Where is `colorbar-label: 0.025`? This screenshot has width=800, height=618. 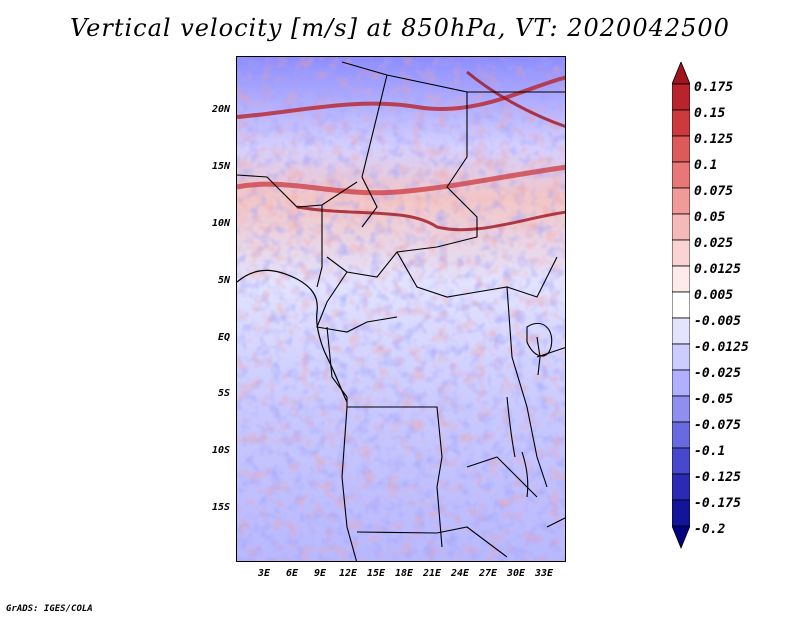 colorbar-label: 0.025 is located at coordinates (714, 243).